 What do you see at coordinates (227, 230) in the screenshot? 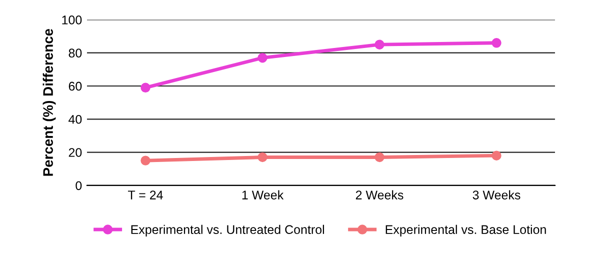
I see `legend-label: Experimental vs. Untreated Control` at bounding box center [227, 230].